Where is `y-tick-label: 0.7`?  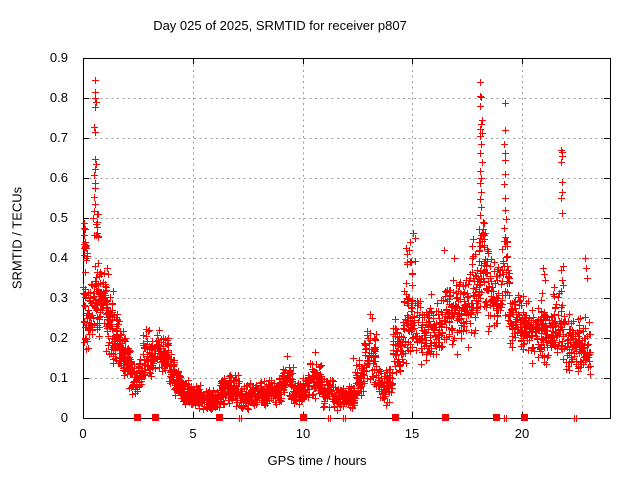 y-tick-label: 0.7 is located at coordinates (58, 137).